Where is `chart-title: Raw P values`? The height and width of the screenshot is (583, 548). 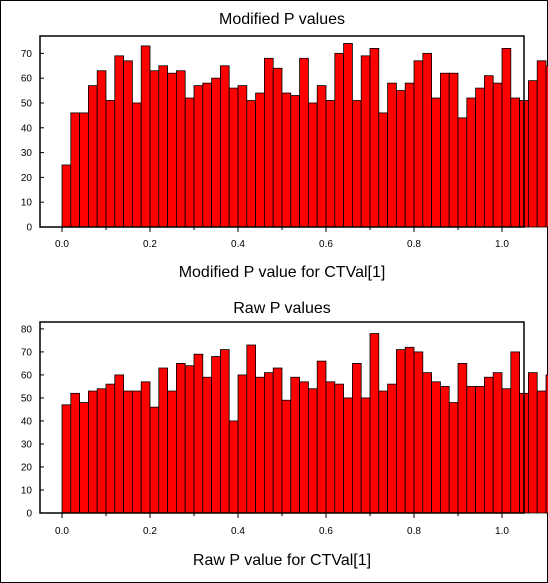 chart-title: Raw P values is located at coordinates (282, 308).